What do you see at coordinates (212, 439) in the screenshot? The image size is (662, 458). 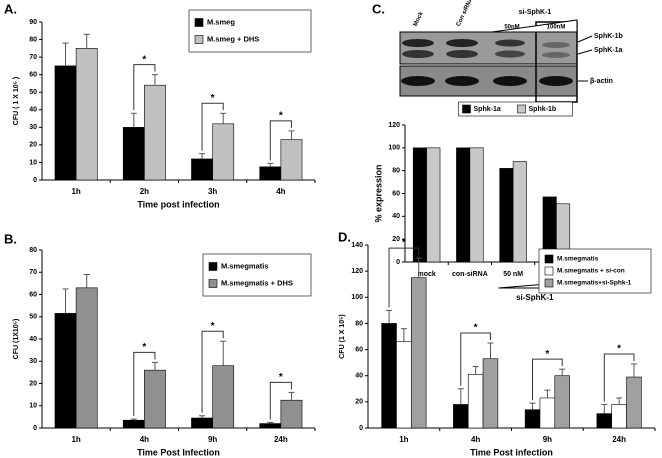 I see `x-tick-label: 9h` at bounding box center [212, 439].